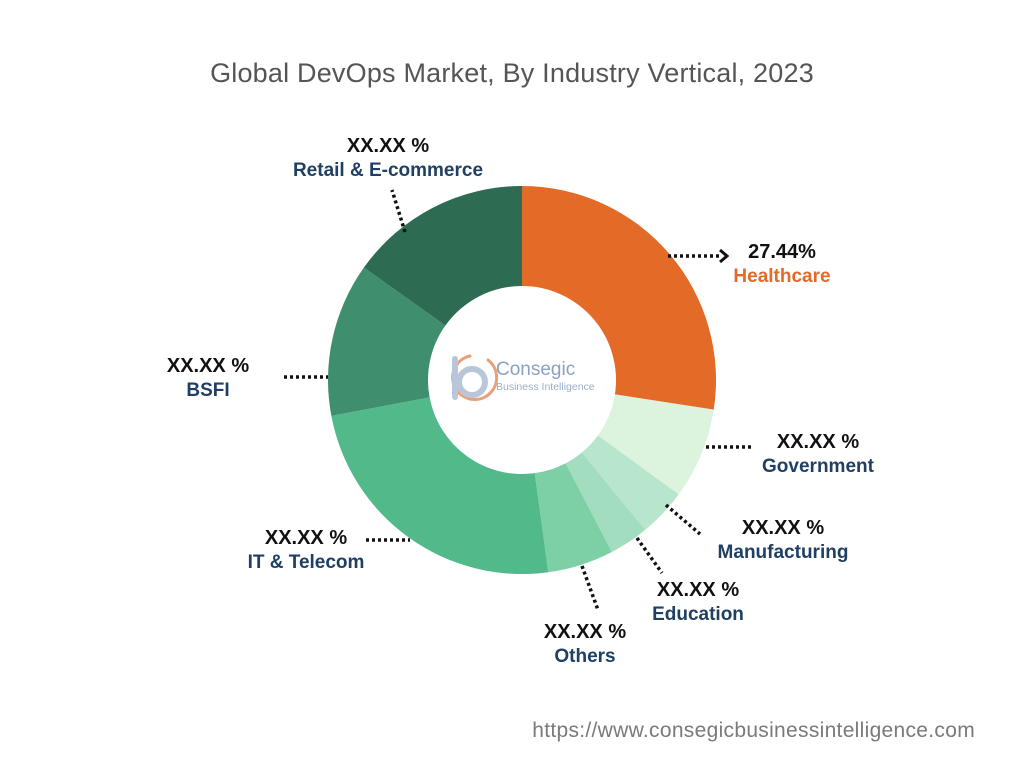  I want to click on label-manufacturing: XX.XX % Manufacturing, so click(783, 540).